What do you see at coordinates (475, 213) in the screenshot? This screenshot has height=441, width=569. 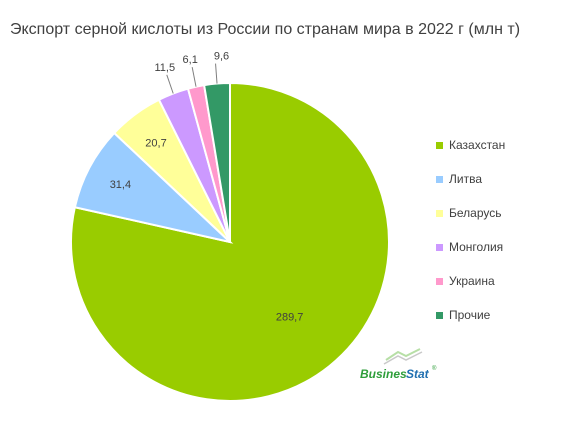 I see `legend-label-3: Беларусь` at bounding box center [475, 213].